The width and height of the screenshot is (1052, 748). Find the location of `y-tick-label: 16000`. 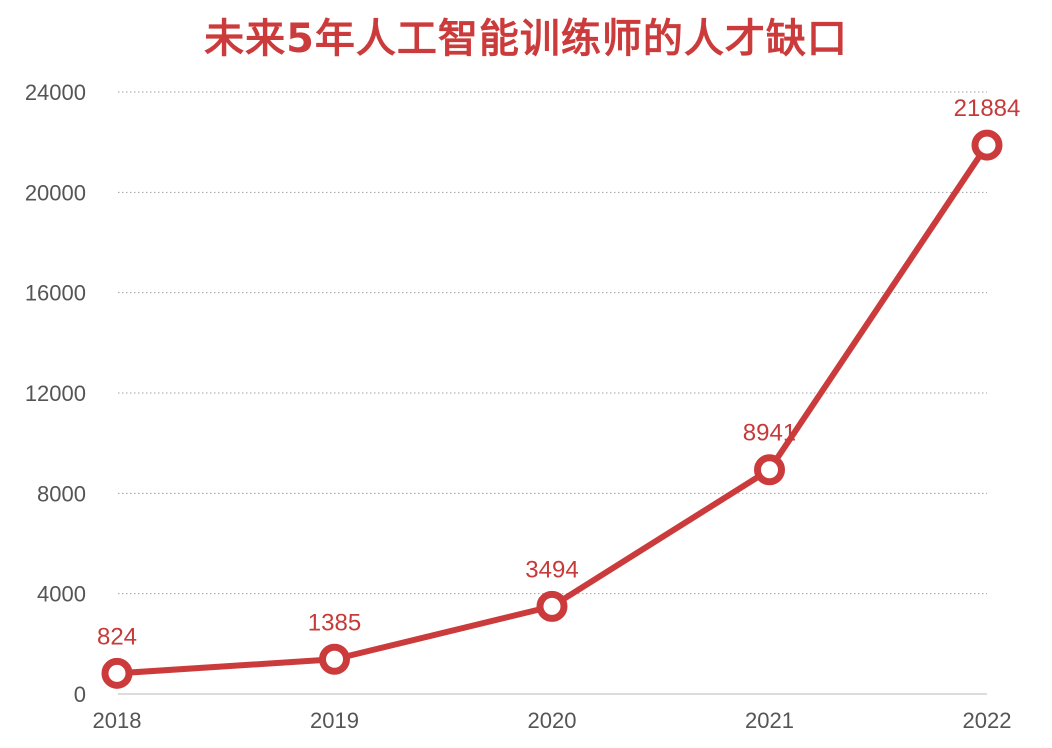

y-tick-label: 16000 is located at coordinates (55, 293).